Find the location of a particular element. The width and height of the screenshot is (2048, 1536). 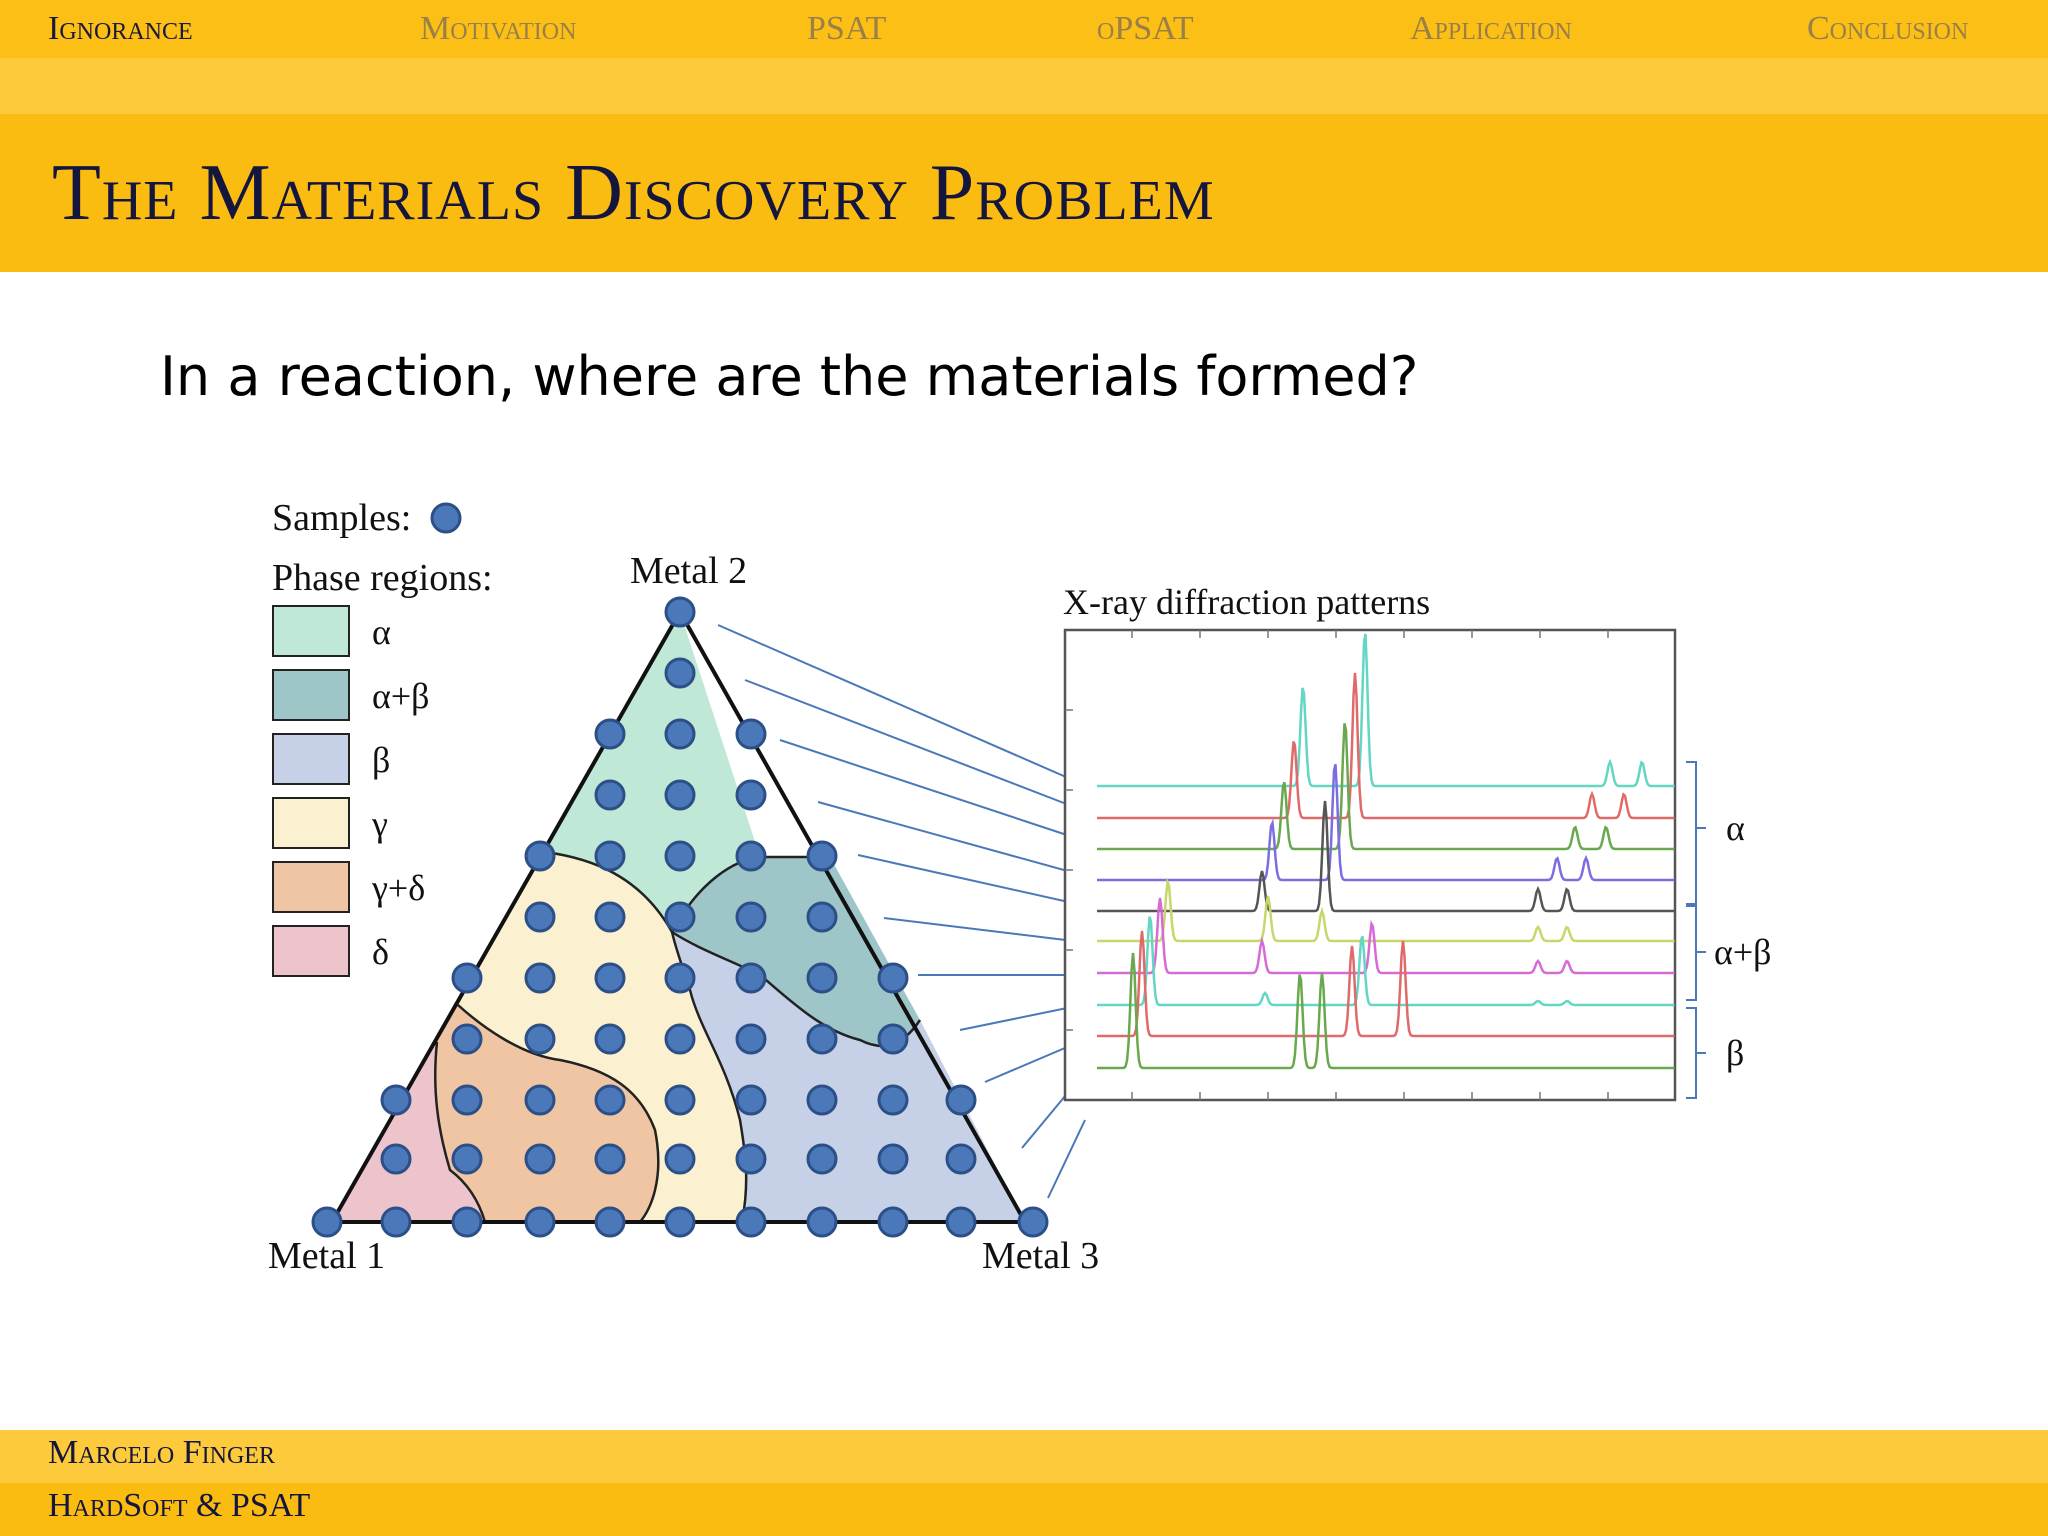

nav-item-opsat: oPSAT is located at coordinates (1145, 28).